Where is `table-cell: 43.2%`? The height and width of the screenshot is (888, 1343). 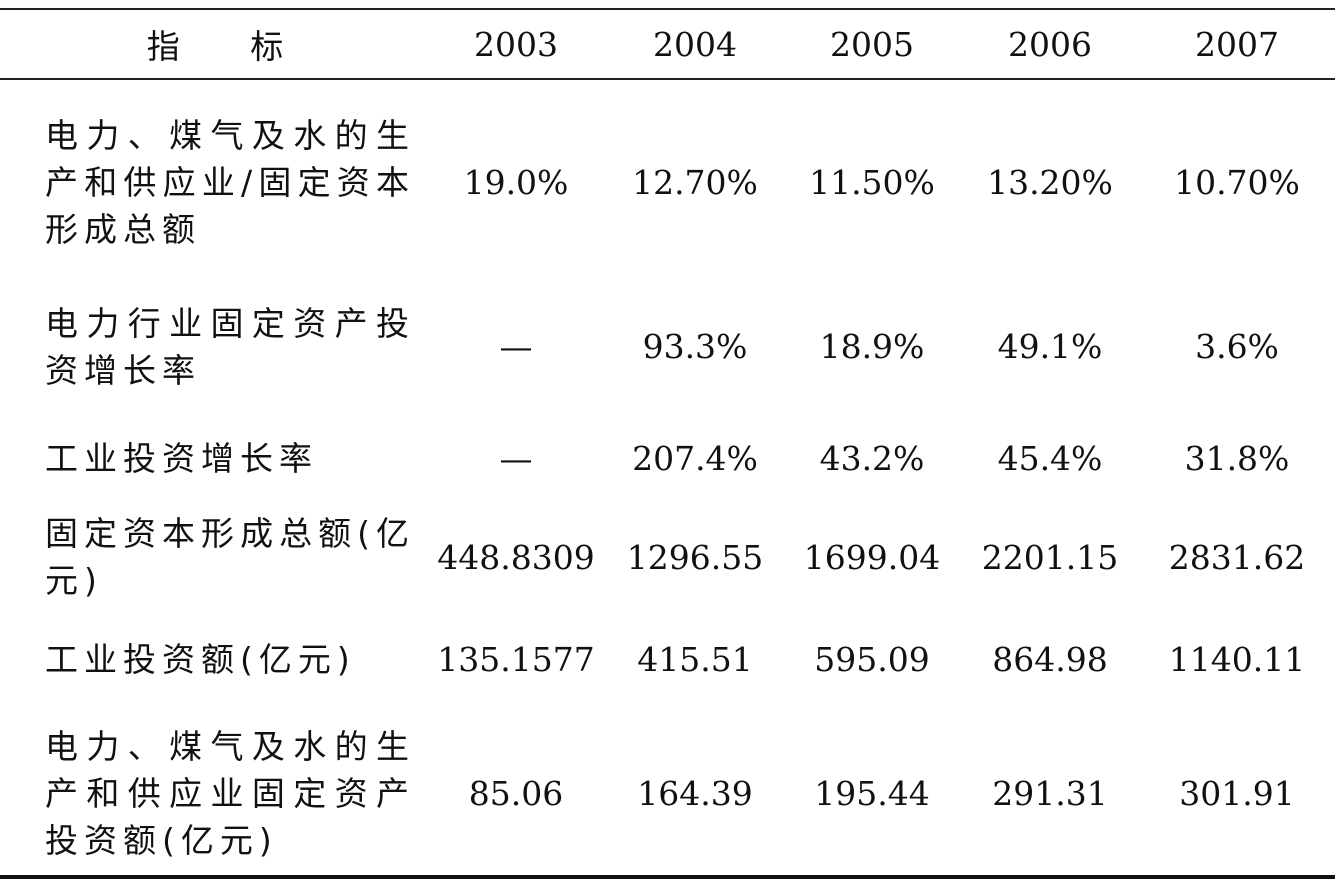
table-cell: 43.2% is located at coordinates (872, 458).